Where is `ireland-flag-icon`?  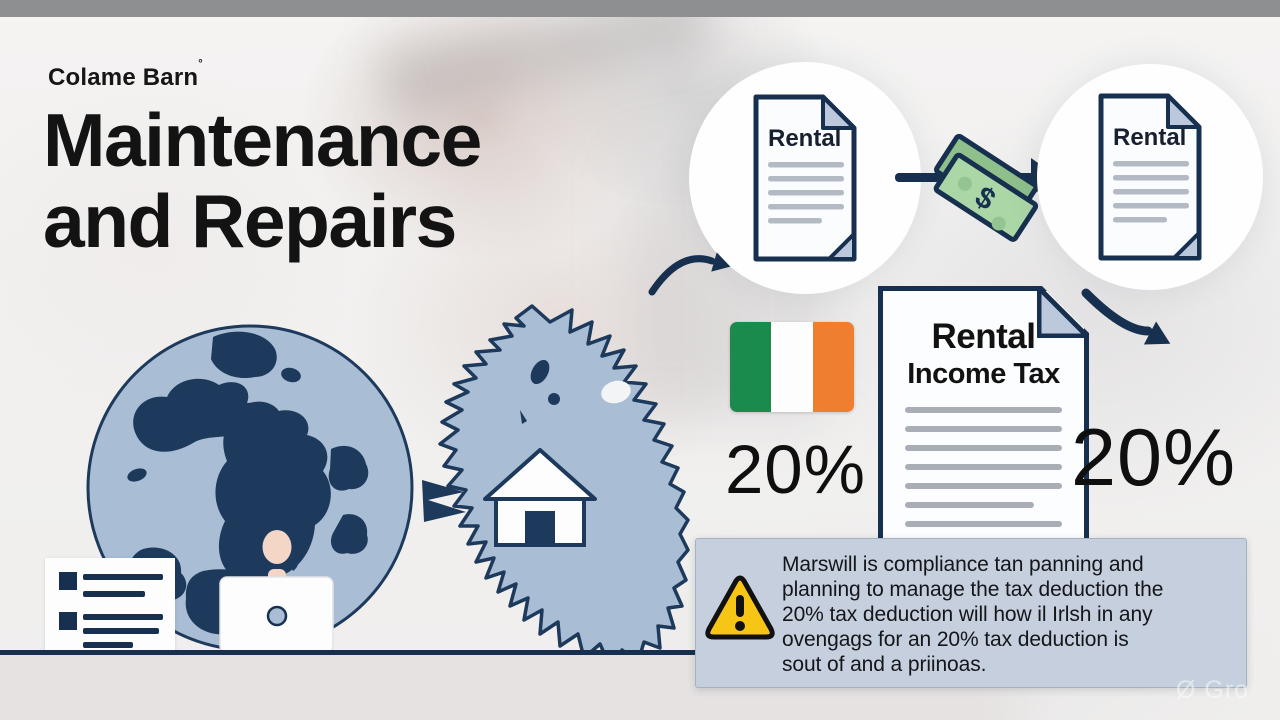 ireland-flag-icon is located at coordinates (792, 367).